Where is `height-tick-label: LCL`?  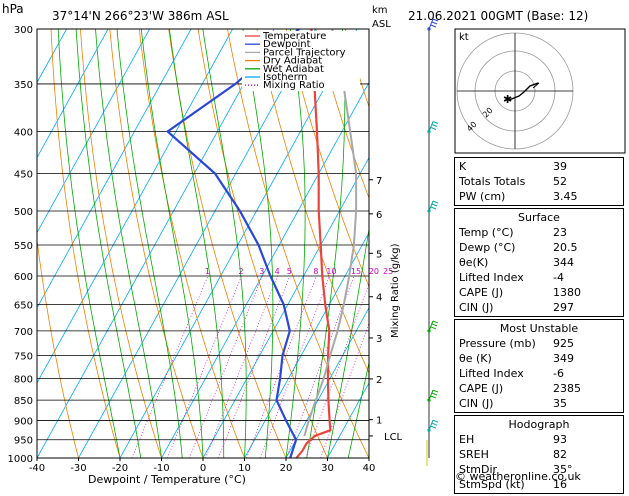 height-tick-label: LCL is located at coordinates (393, 437).